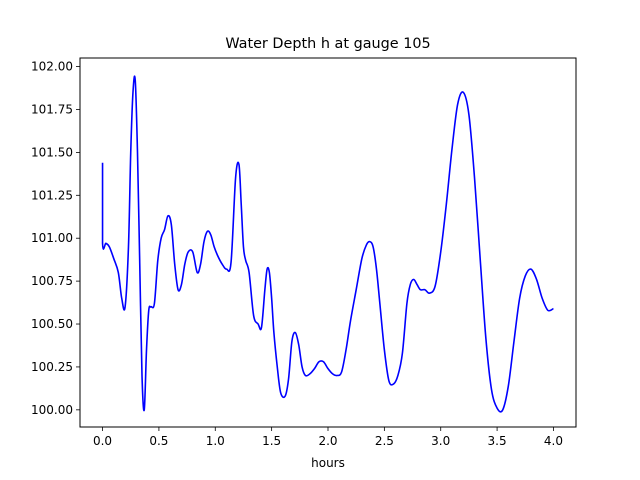  Describe the element at coordinates (52, 281) in the screenshot. I see `y-tick-label: 100.75` at that location.